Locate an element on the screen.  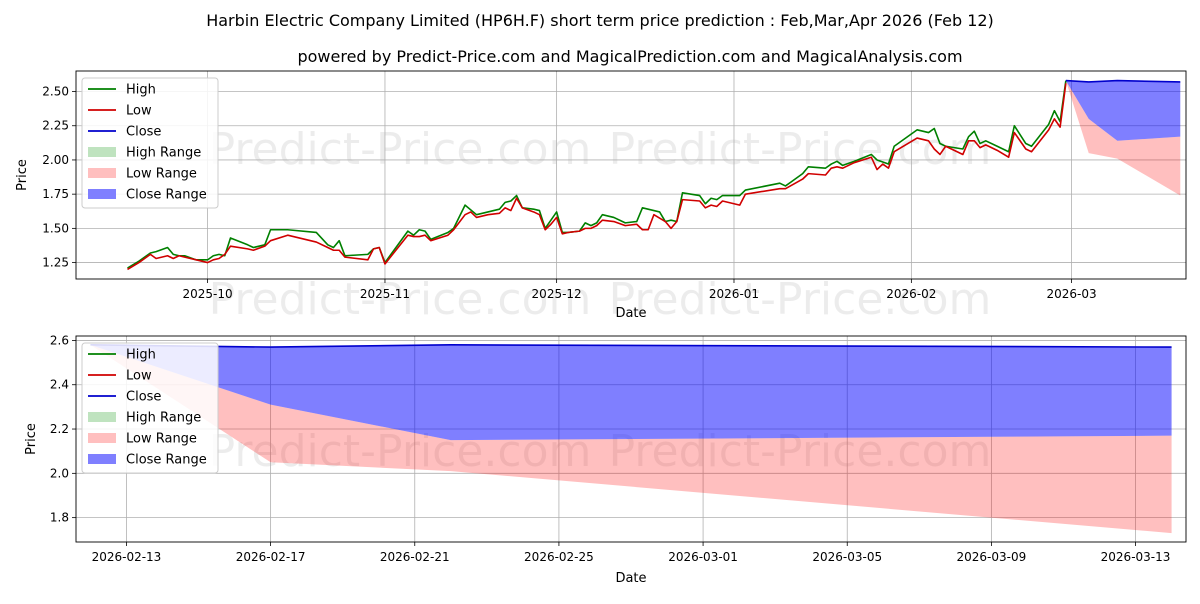
low-range-band is located at coordinates (1123, 138).